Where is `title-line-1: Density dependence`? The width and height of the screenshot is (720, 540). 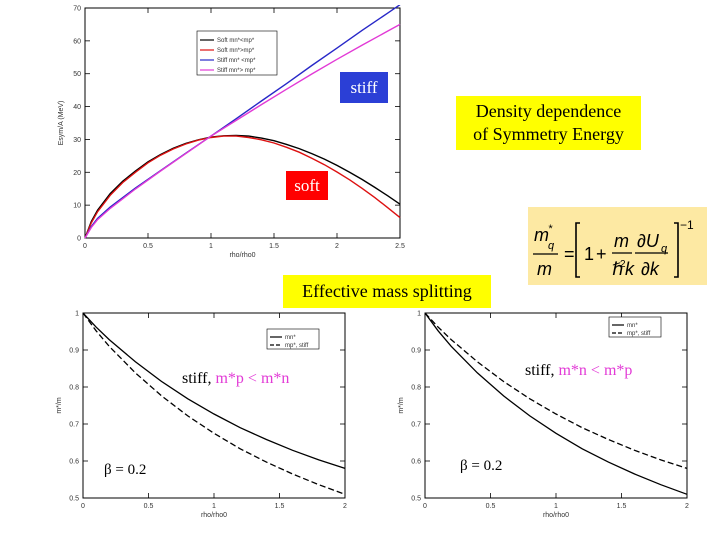 title-line-1: Density dependence is located at coordinates (548, 111).